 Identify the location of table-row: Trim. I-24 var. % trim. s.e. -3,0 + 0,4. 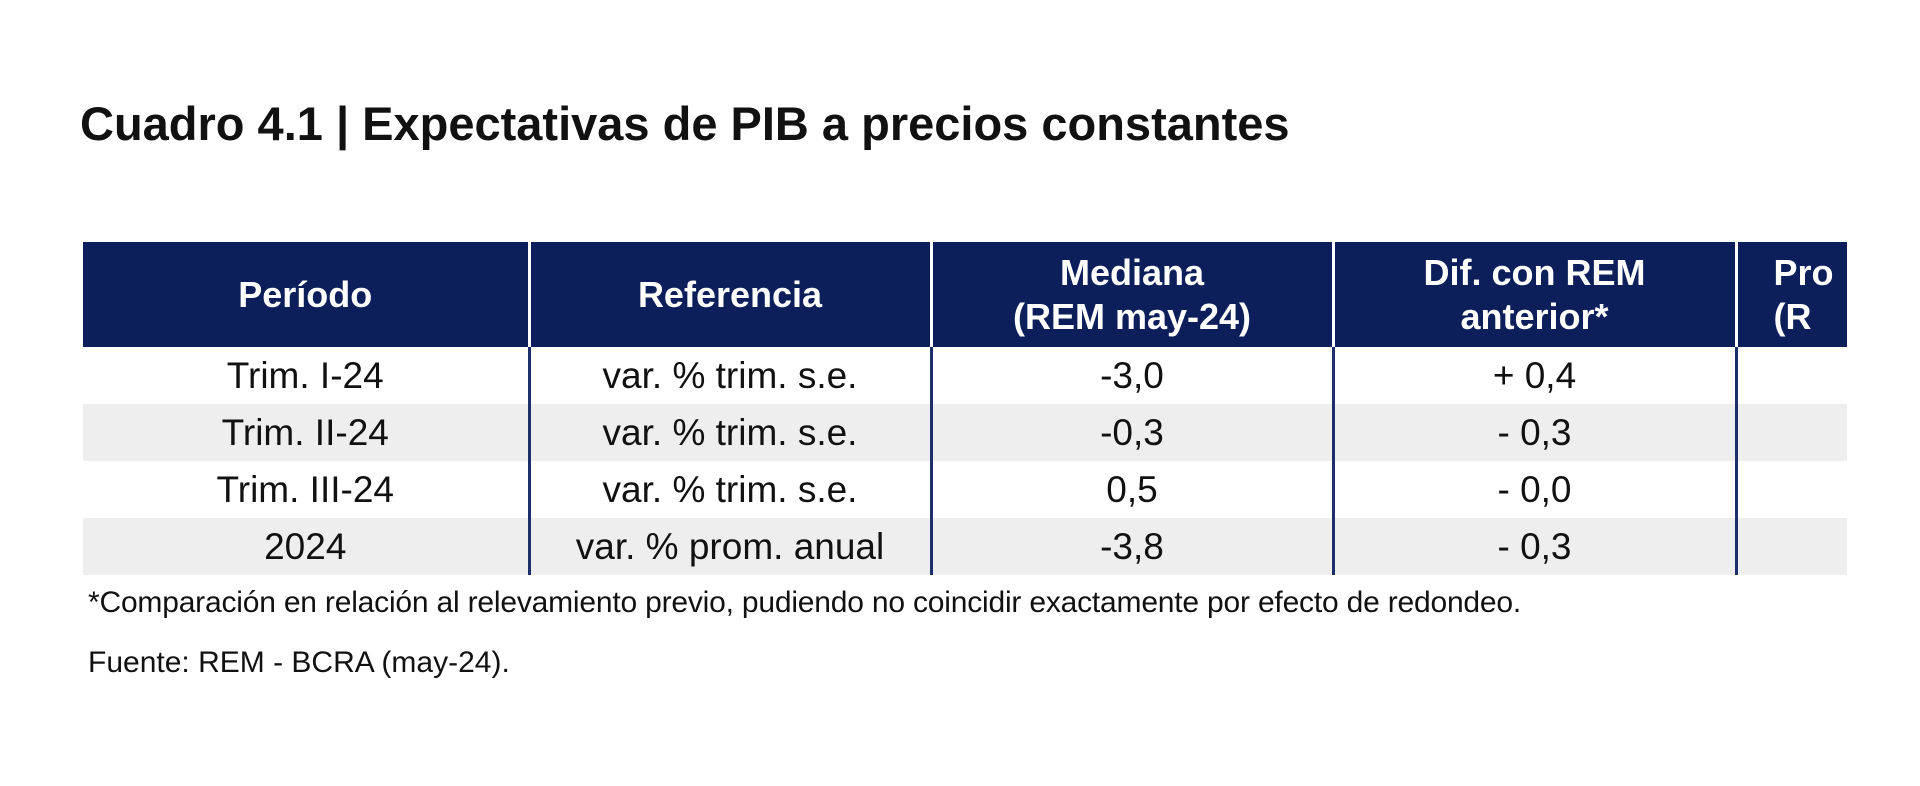
(965, 375).